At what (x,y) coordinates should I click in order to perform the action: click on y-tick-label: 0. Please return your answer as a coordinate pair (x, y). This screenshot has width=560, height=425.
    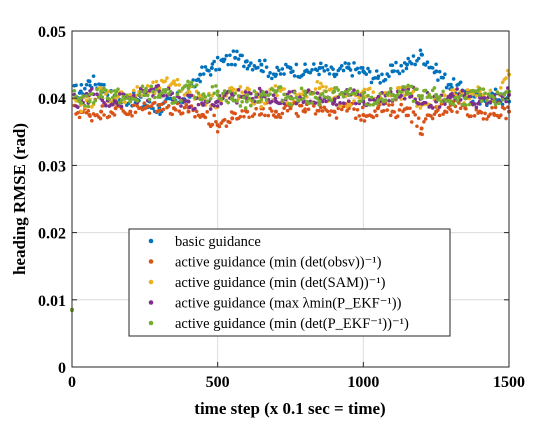
    Looking at the image, I should click on (62, 368).